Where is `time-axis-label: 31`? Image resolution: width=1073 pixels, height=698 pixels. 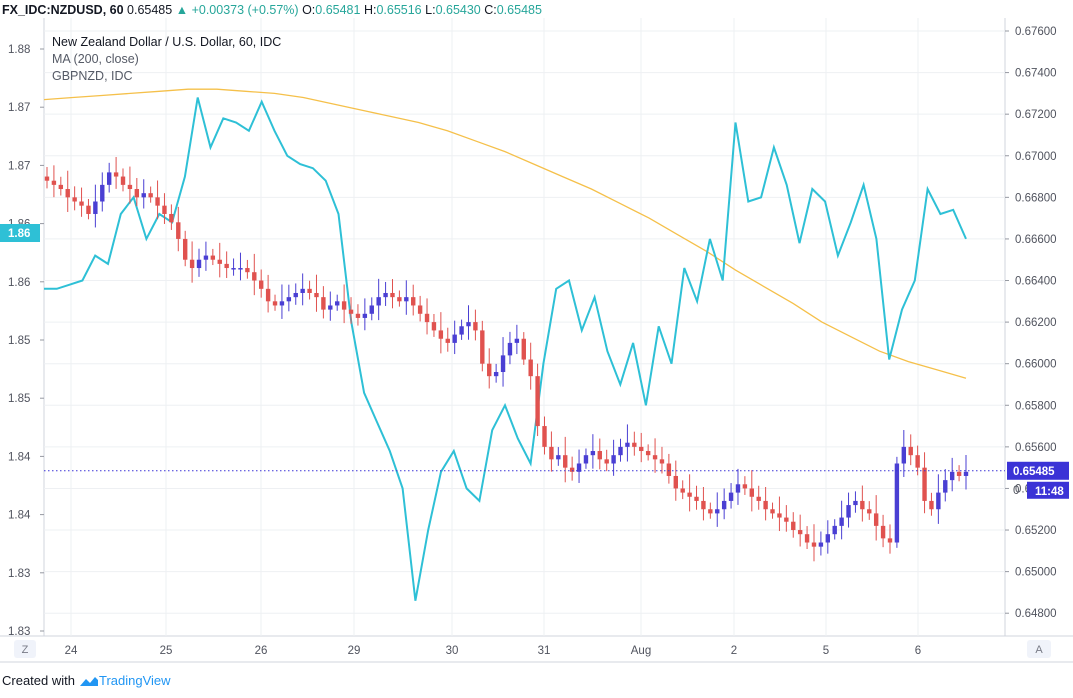 time-axis-label: 31 is located at coordinates (544, 651).